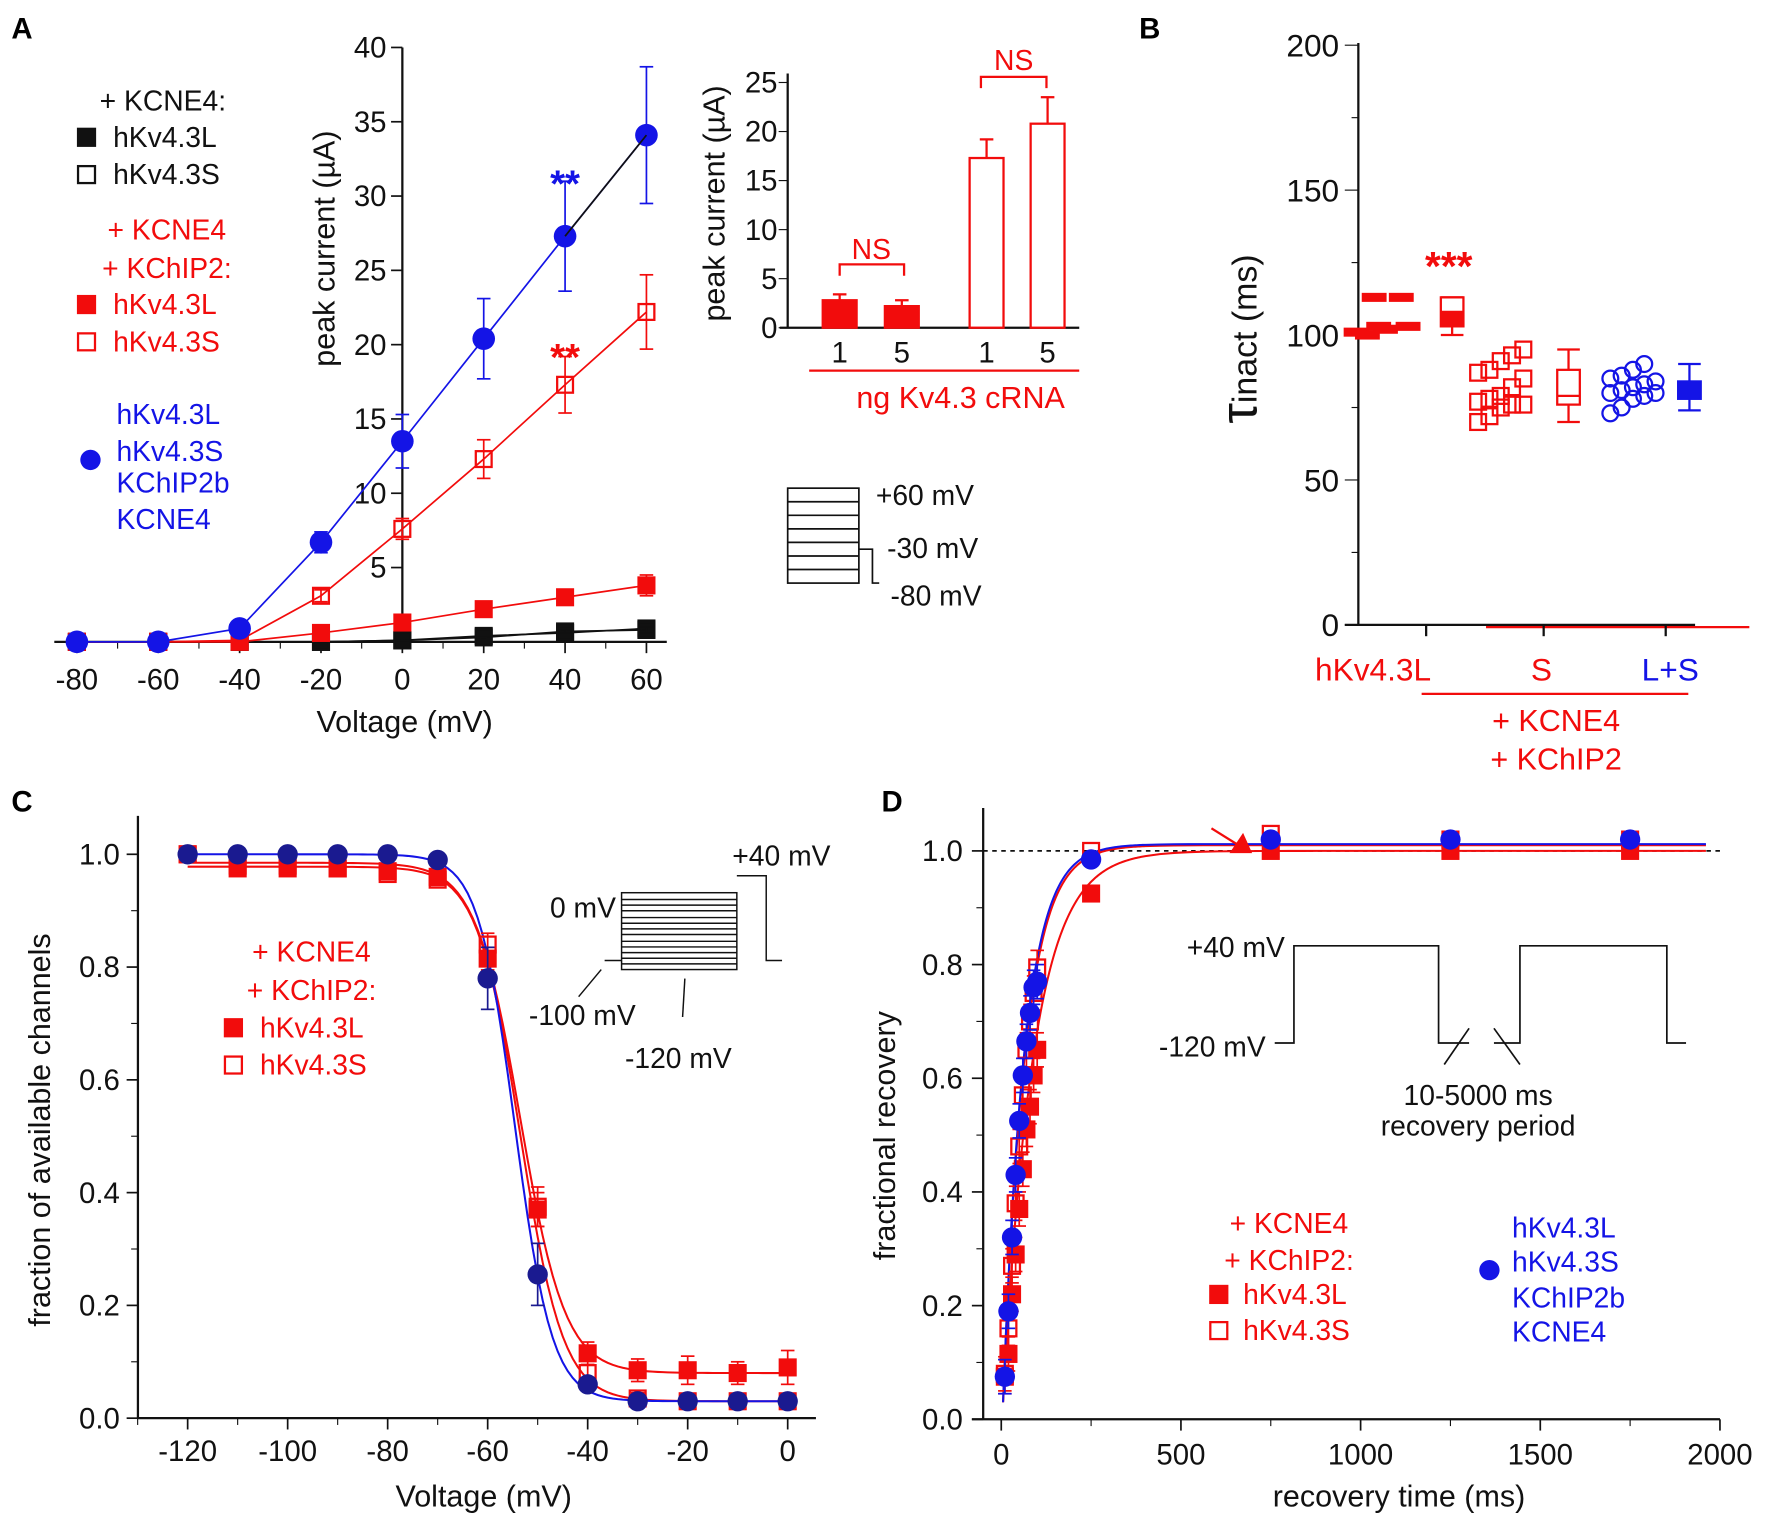 Image resolution: width=1772 pixels, height=1521 pixels. What do you see at coordinates (300, 1008) in the screenshot?
I see `panel-c-legend: + KCNE4 + KChIP2: hKv4.3L hKv4.3S` at bounding box center [300, 1008].